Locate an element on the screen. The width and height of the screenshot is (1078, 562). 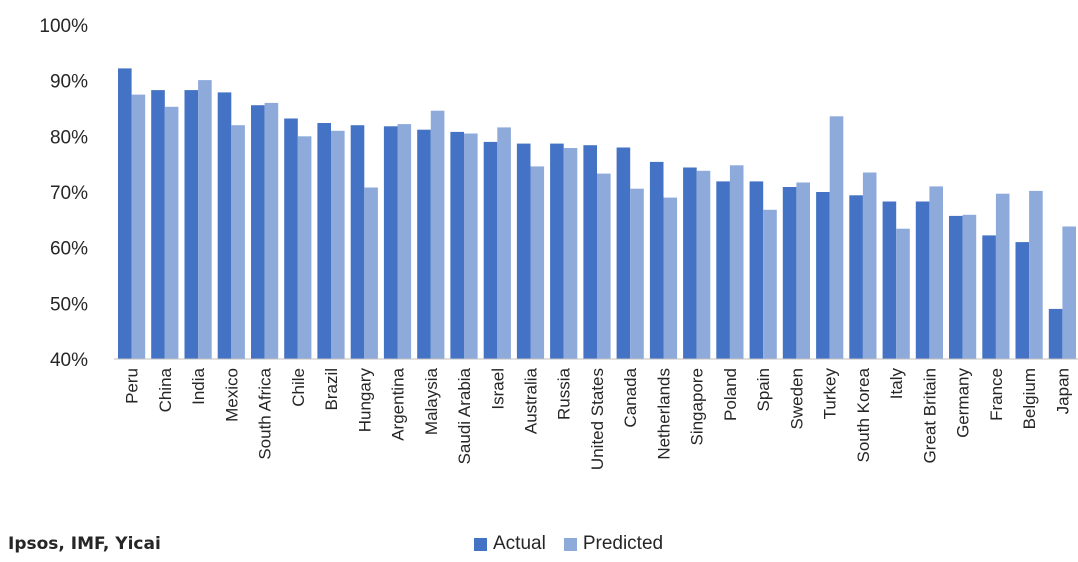
x-tick-label: South Africa is located at coordinates (265, 413).